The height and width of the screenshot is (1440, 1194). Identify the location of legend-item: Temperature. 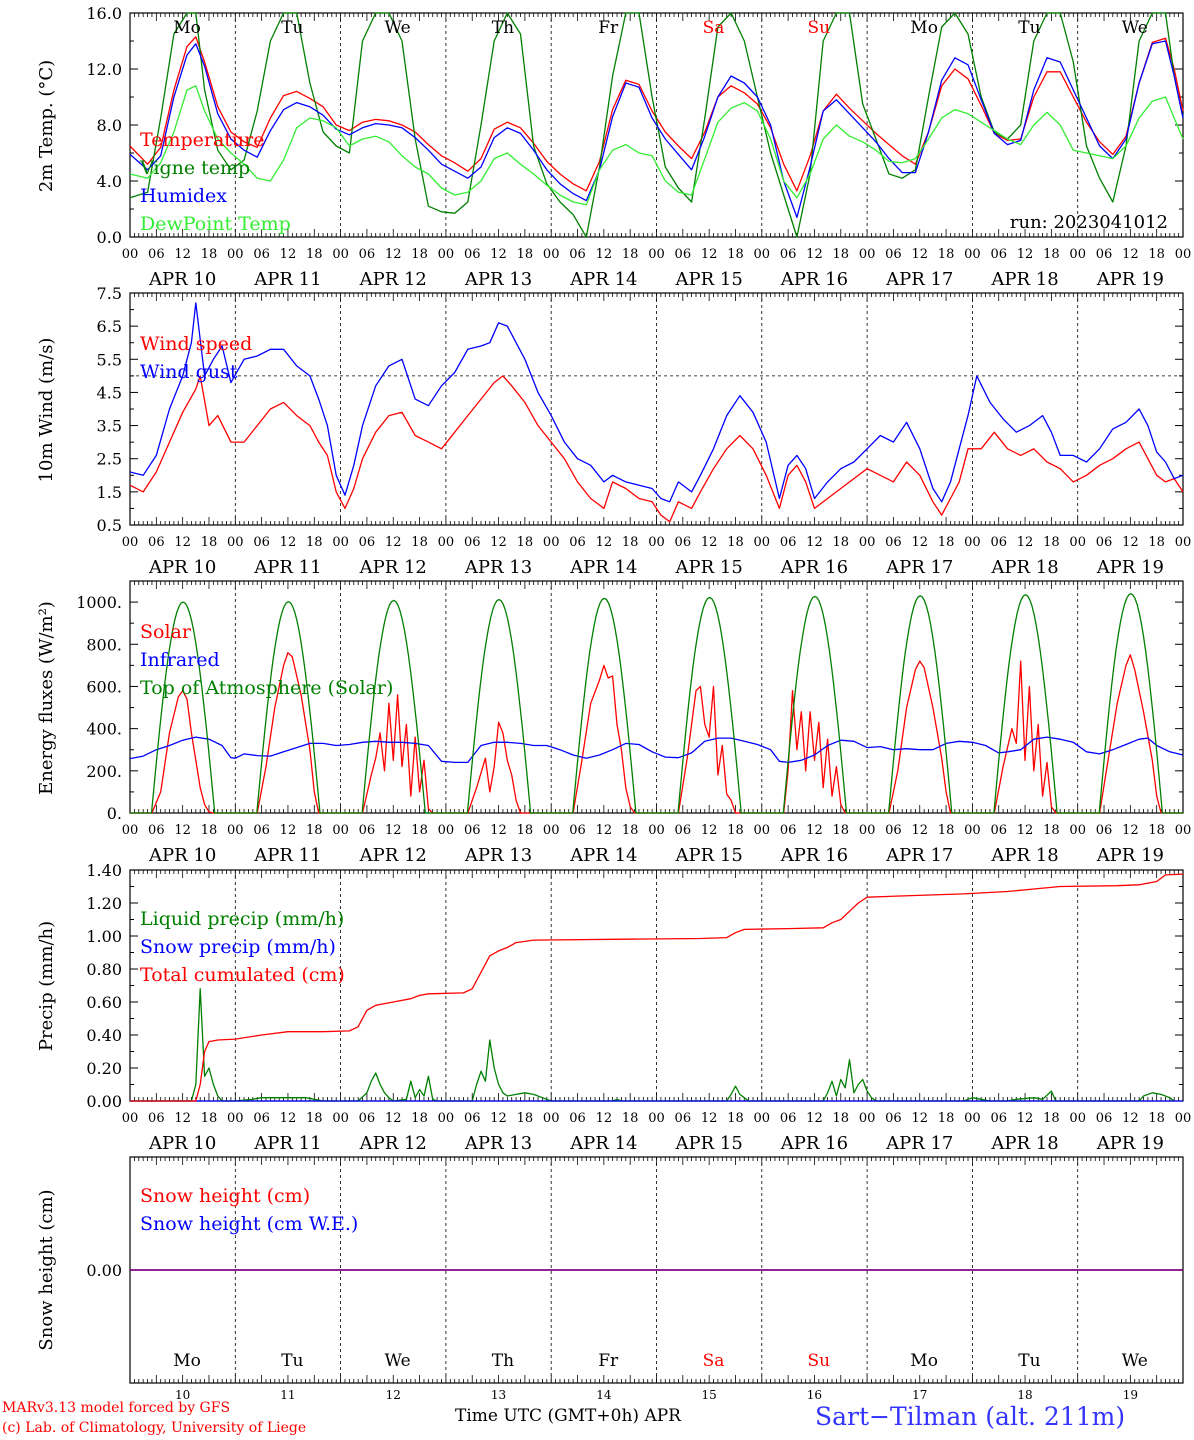
(202, 140).